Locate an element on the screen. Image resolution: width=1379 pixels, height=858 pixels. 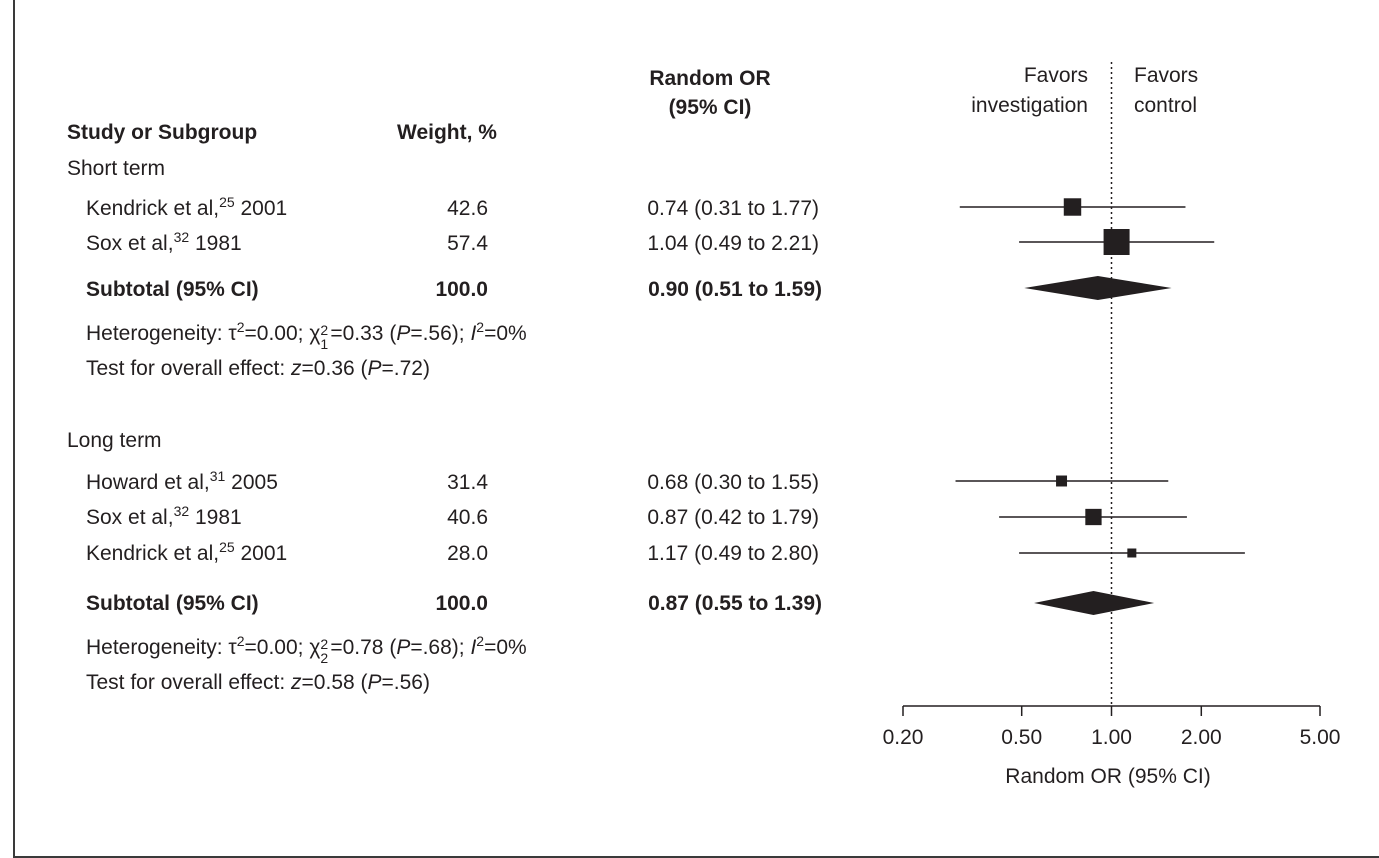
x-tick-label: 2.00 is located at coordinates (1201, 737).